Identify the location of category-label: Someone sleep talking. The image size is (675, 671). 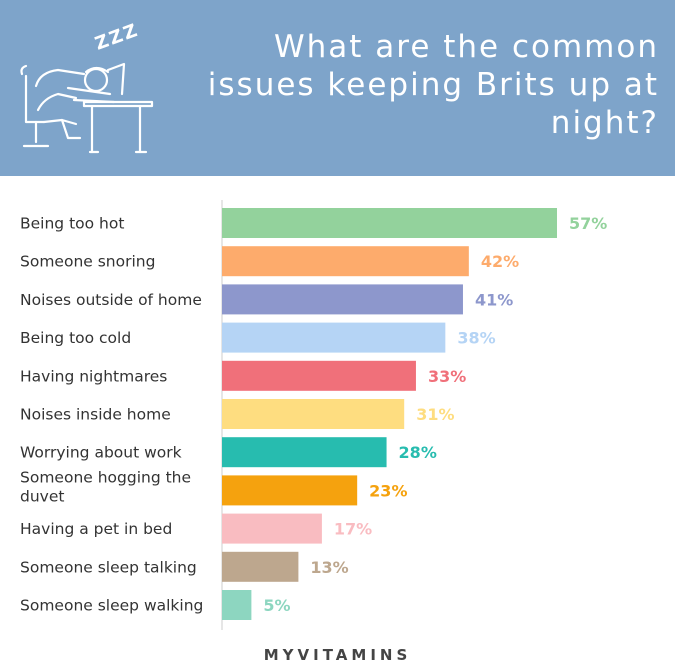
(108, 567).